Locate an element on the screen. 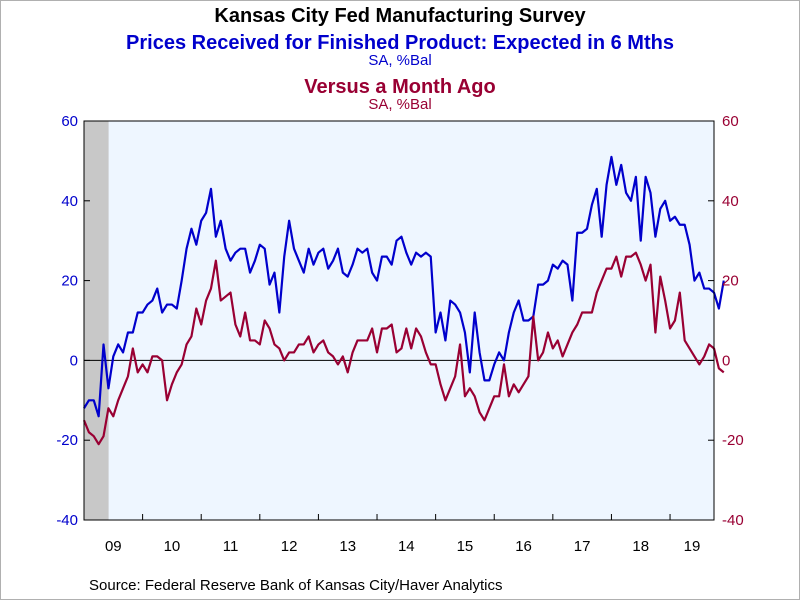 Image resolution: width=800 pixels, height=600 pixels. left-axis-tick-label: -20 is located at coordinates (67, 440).